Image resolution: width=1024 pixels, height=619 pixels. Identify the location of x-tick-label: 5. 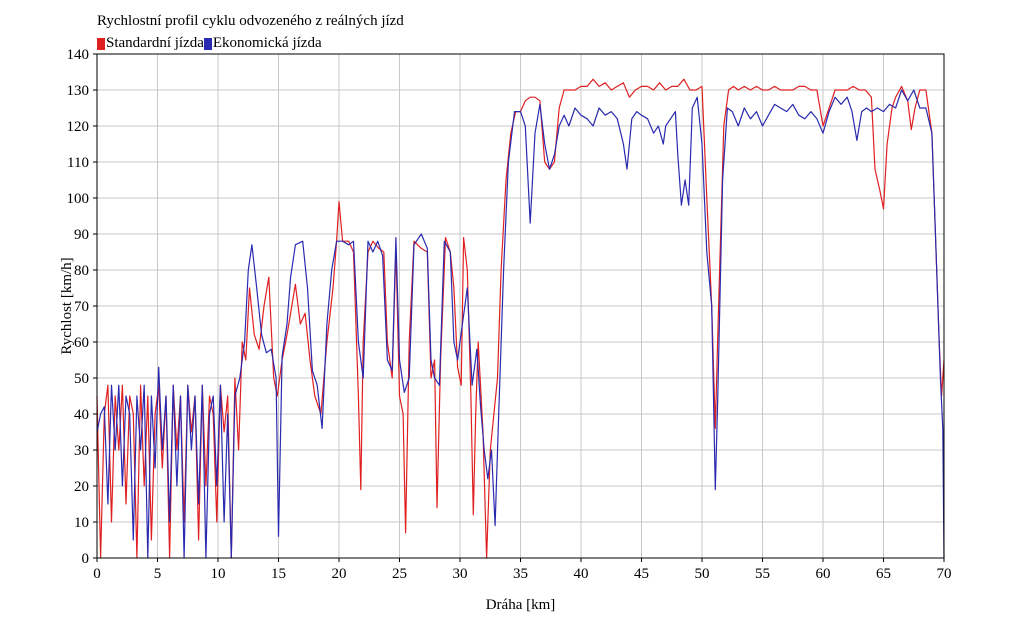
(158, 574).